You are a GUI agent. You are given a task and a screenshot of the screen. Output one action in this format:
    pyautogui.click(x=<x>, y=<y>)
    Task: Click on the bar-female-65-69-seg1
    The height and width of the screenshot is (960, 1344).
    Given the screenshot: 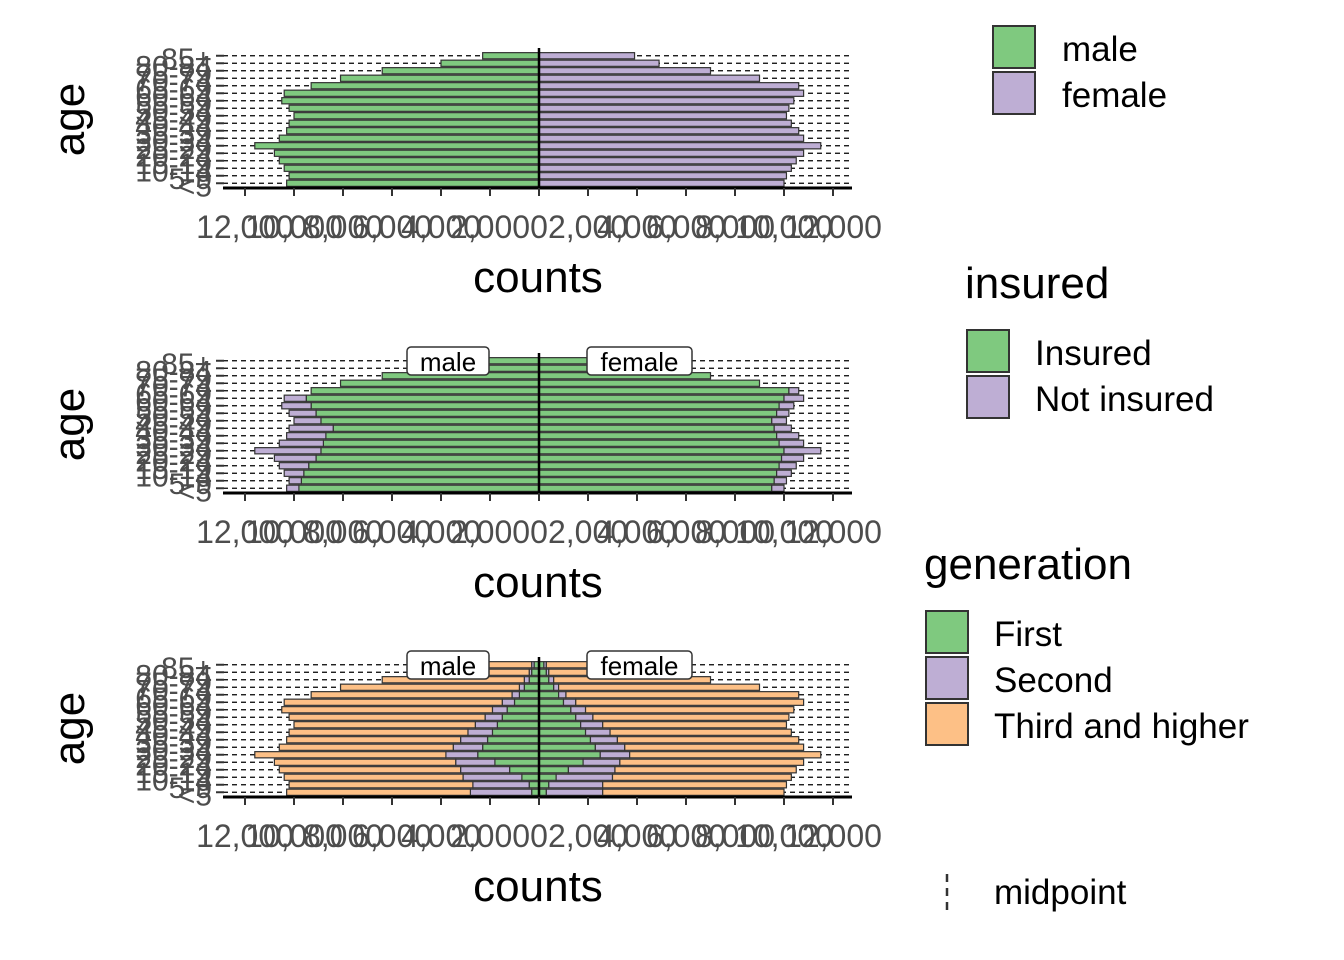 What is the action you would take?
    pyautogui.click(x=549, y=695)
    